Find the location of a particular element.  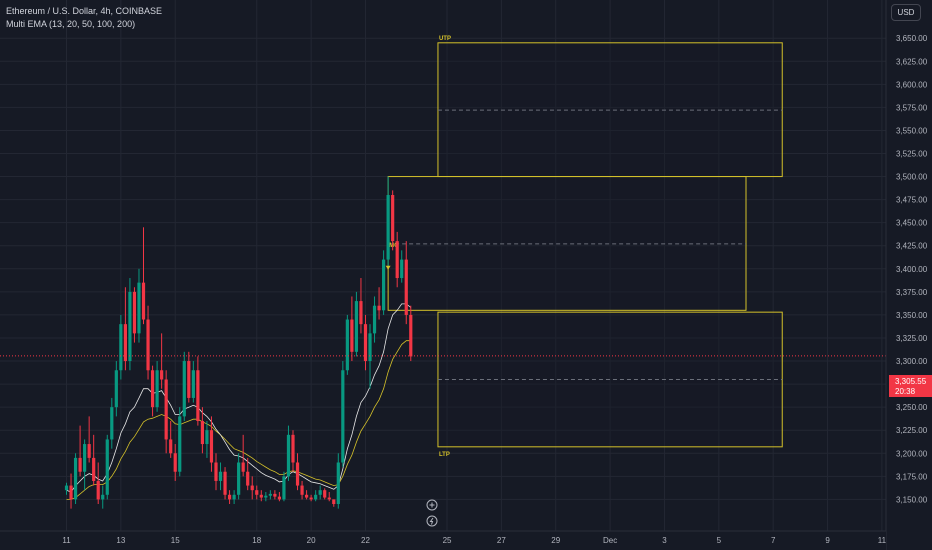

quick-trade-button is located at coordinates (432, 521).